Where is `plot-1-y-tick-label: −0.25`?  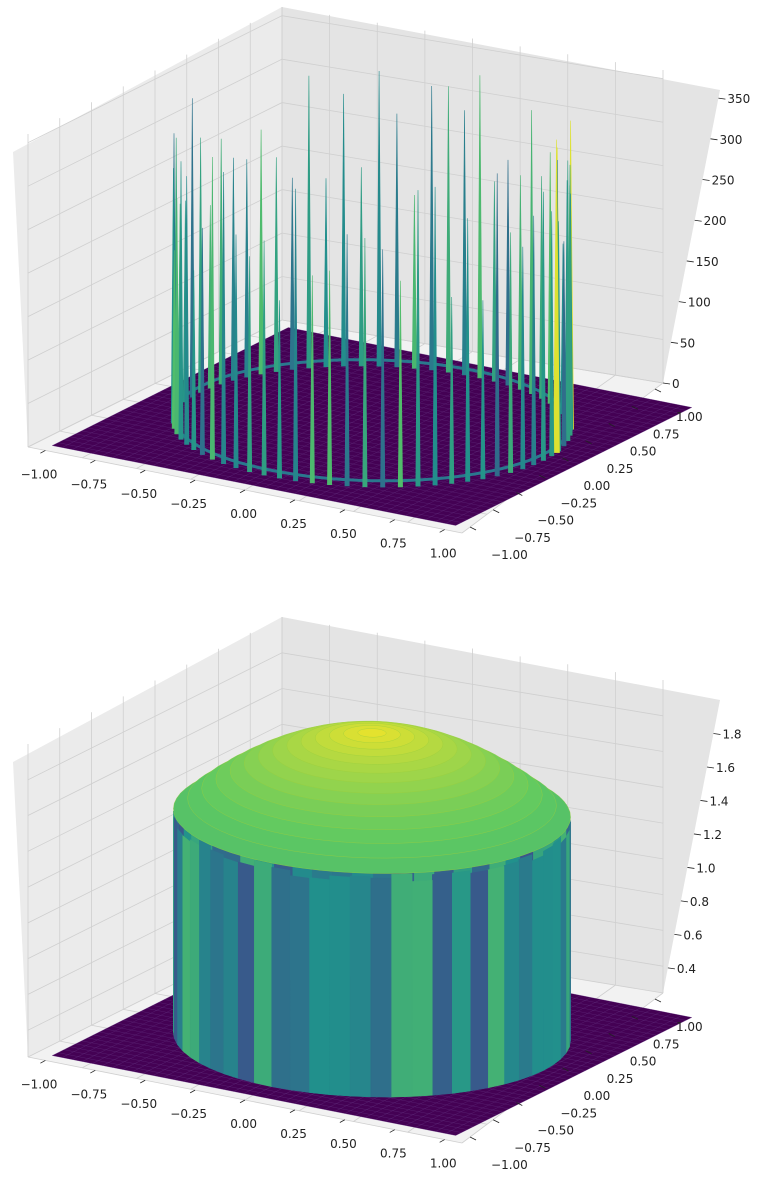 plot-1-y-tick-label: −0.25 is located at coordinates (578, 1113).